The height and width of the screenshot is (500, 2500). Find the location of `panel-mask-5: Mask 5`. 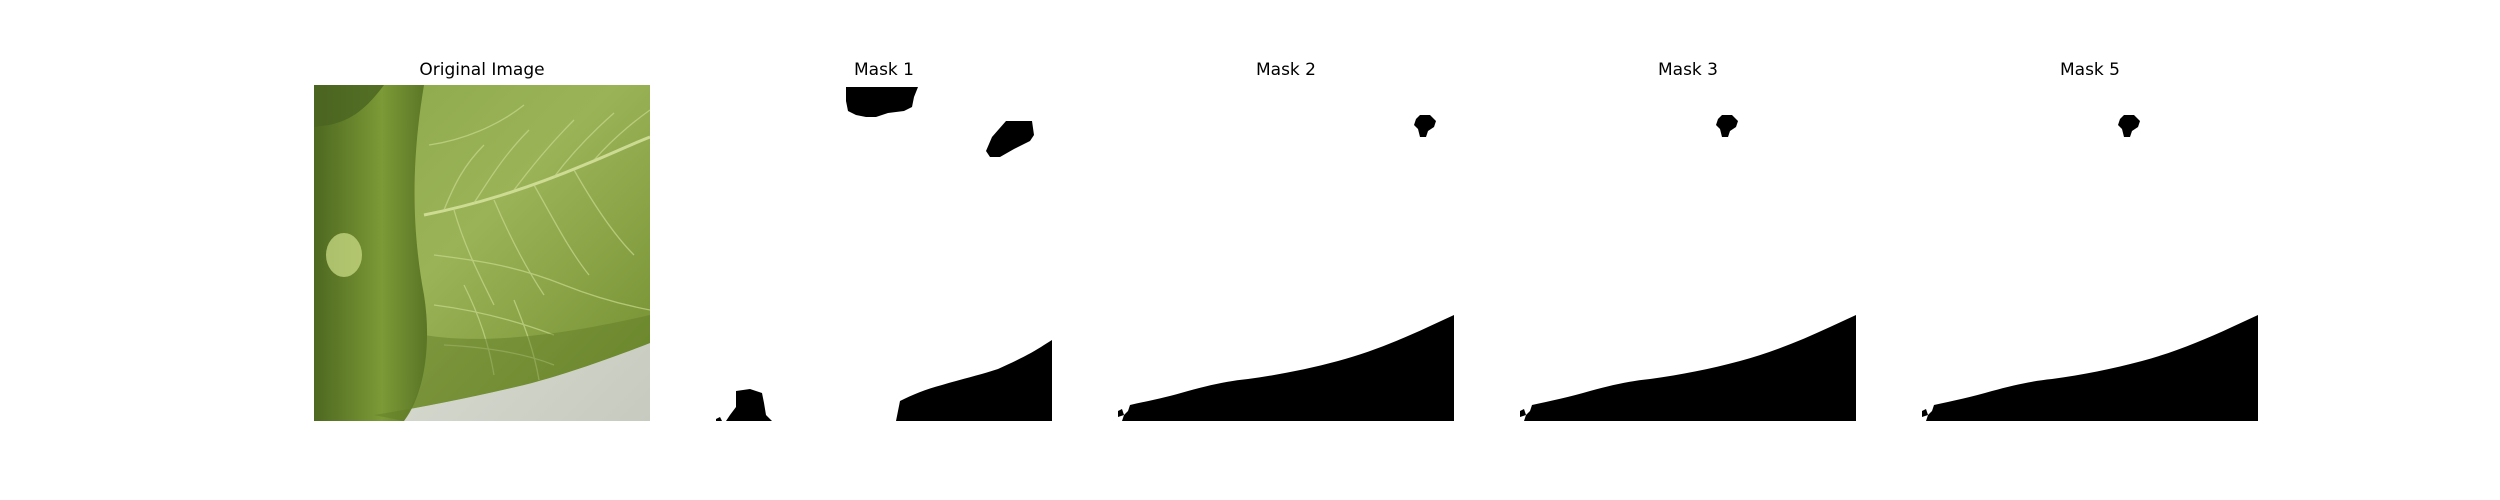

panel-mask-5: Mask 5 is located at coordinates (2090, 215).